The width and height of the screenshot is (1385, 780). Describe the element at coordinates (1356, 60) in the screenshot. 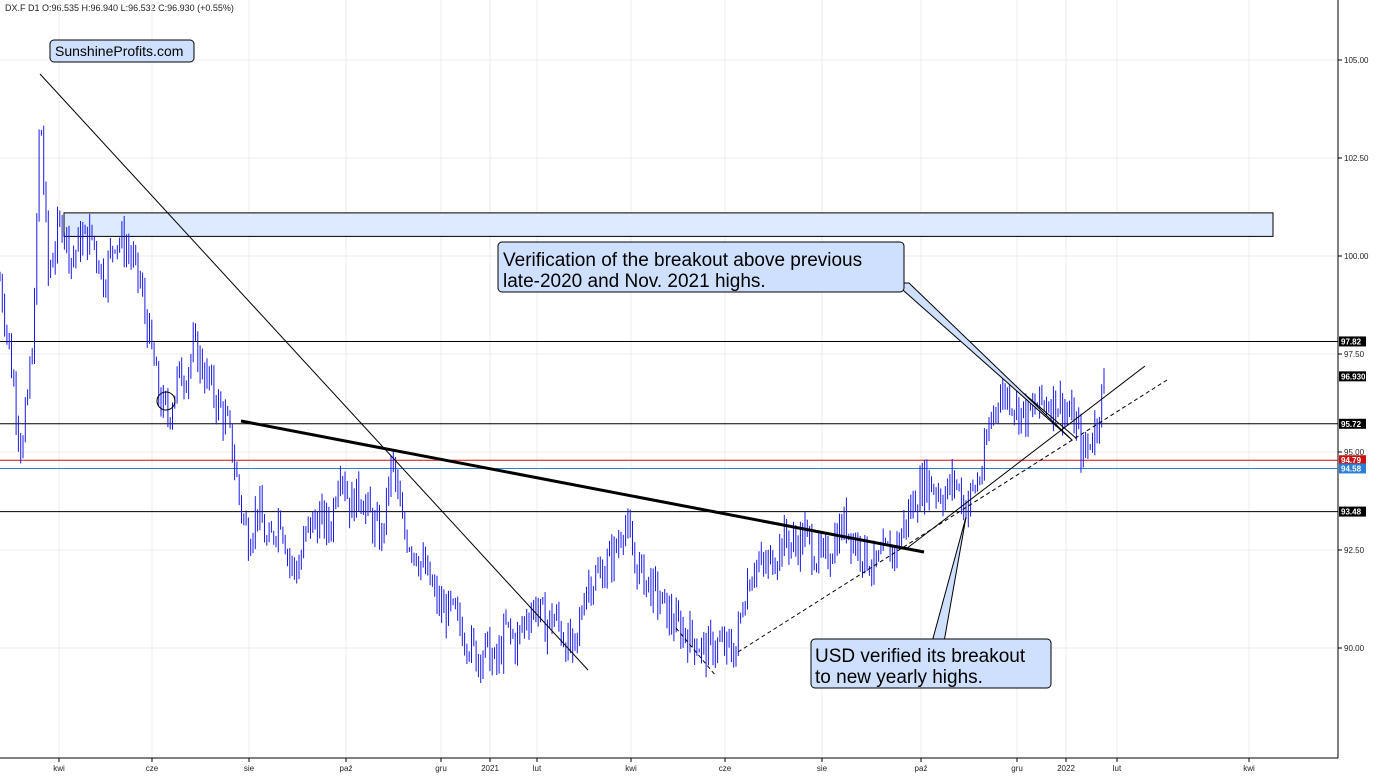

I see `price-tick-label: 105.00` at that location.